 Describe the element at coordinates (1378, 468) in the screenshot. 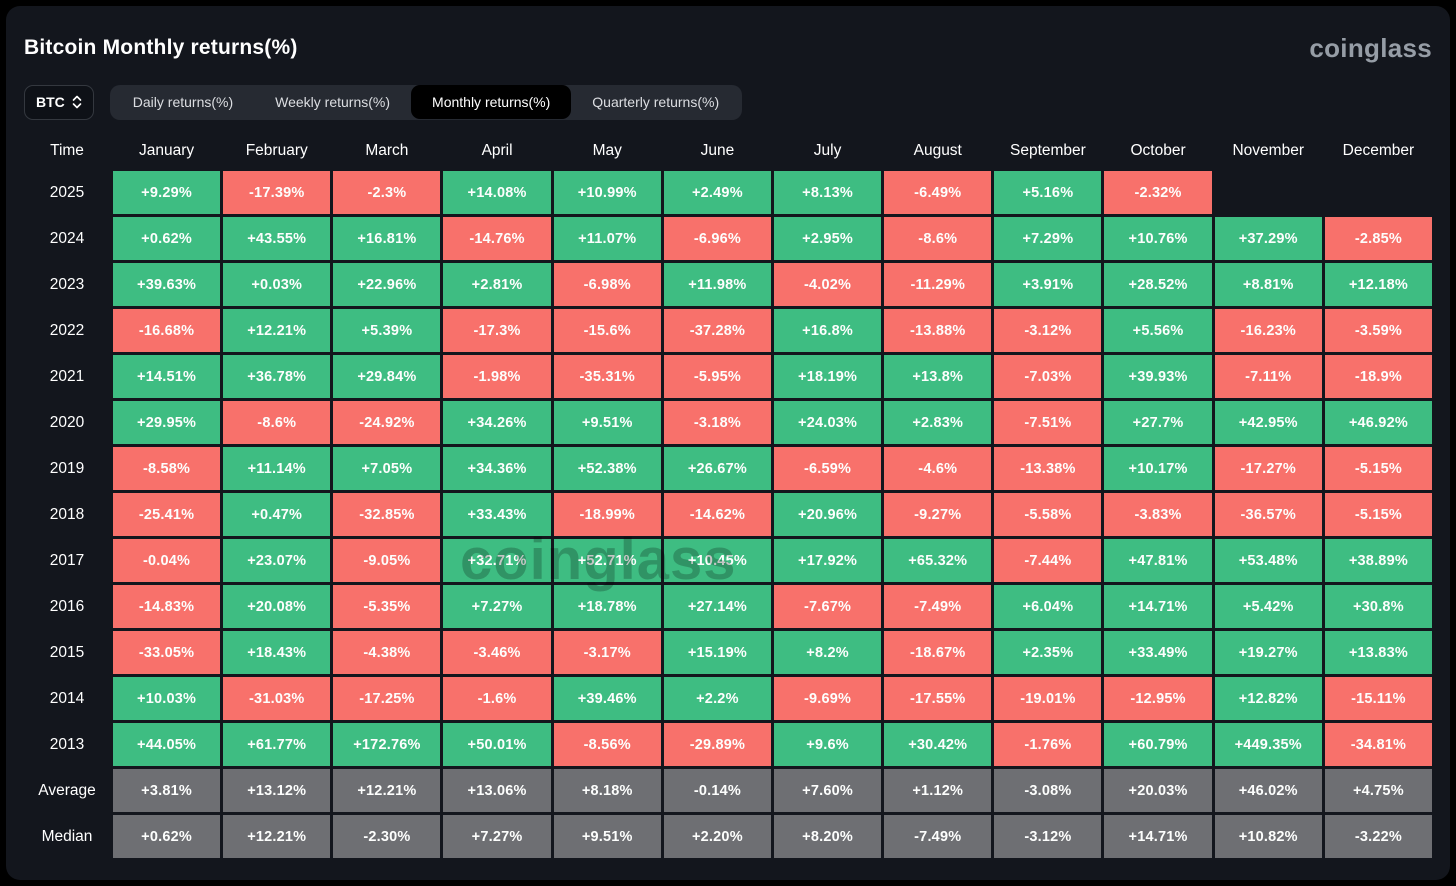

I see `return-cell: -5.15%` at that location.